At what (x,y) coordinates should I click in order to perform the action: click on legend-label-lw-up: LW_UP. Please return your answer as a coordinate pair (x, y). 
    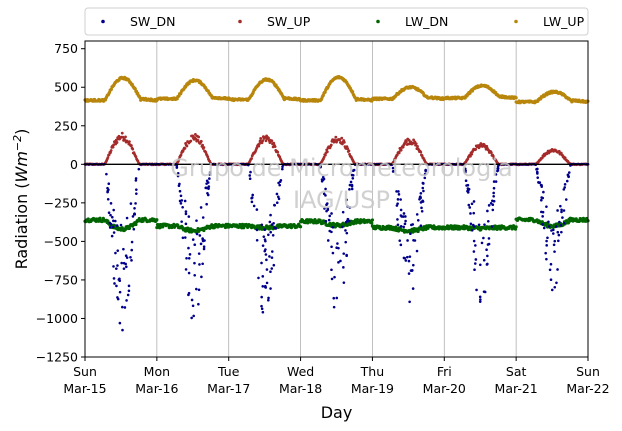
    Looking at the image, I should click on (564, 21).